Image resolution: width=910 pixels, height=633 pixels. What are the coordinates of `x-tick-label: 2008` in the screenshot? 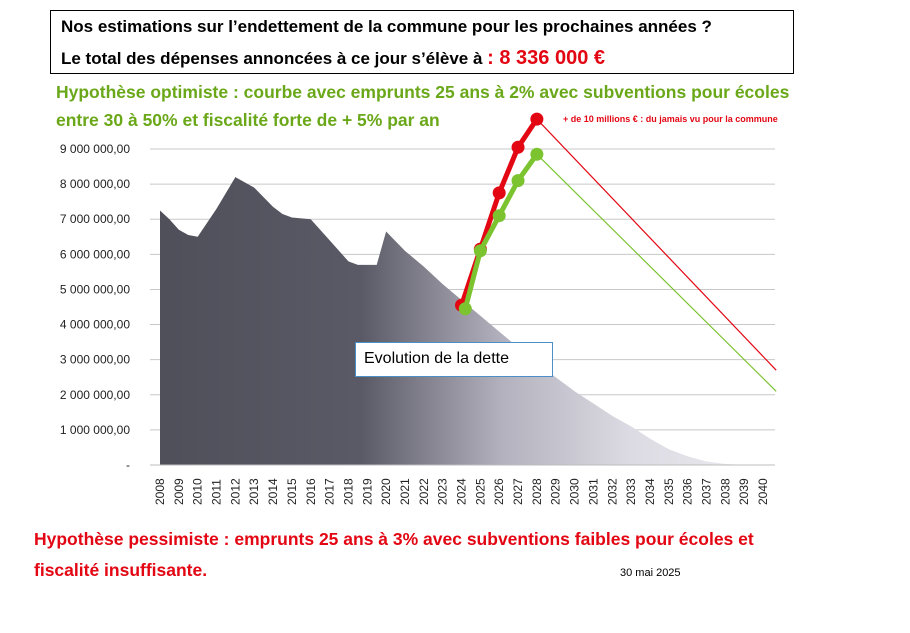 It's located at (160, 491).